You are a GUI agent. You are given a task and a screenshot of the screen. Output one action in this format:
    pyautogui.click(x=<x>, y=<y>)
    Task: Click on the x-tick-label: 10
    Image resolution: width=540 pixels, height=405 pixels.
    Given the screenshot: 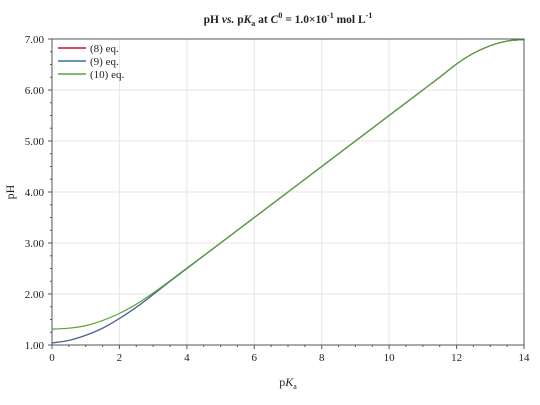 What is the action you would take?
    pyautogui.click(x=390, y=358)
    